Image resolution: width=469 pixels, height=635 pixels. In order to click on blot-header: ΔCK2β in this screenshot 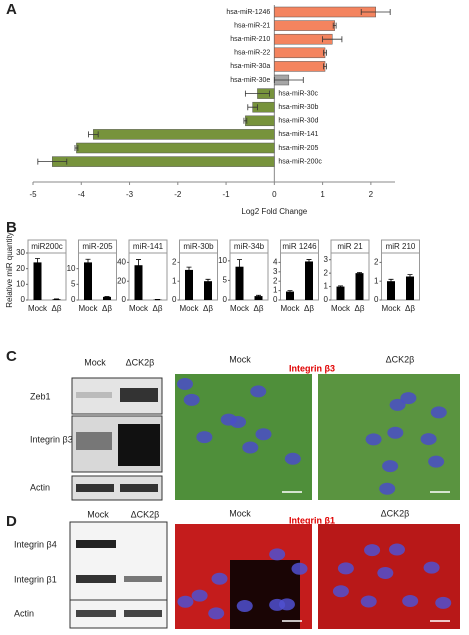, I will do `click(140, 362)`.